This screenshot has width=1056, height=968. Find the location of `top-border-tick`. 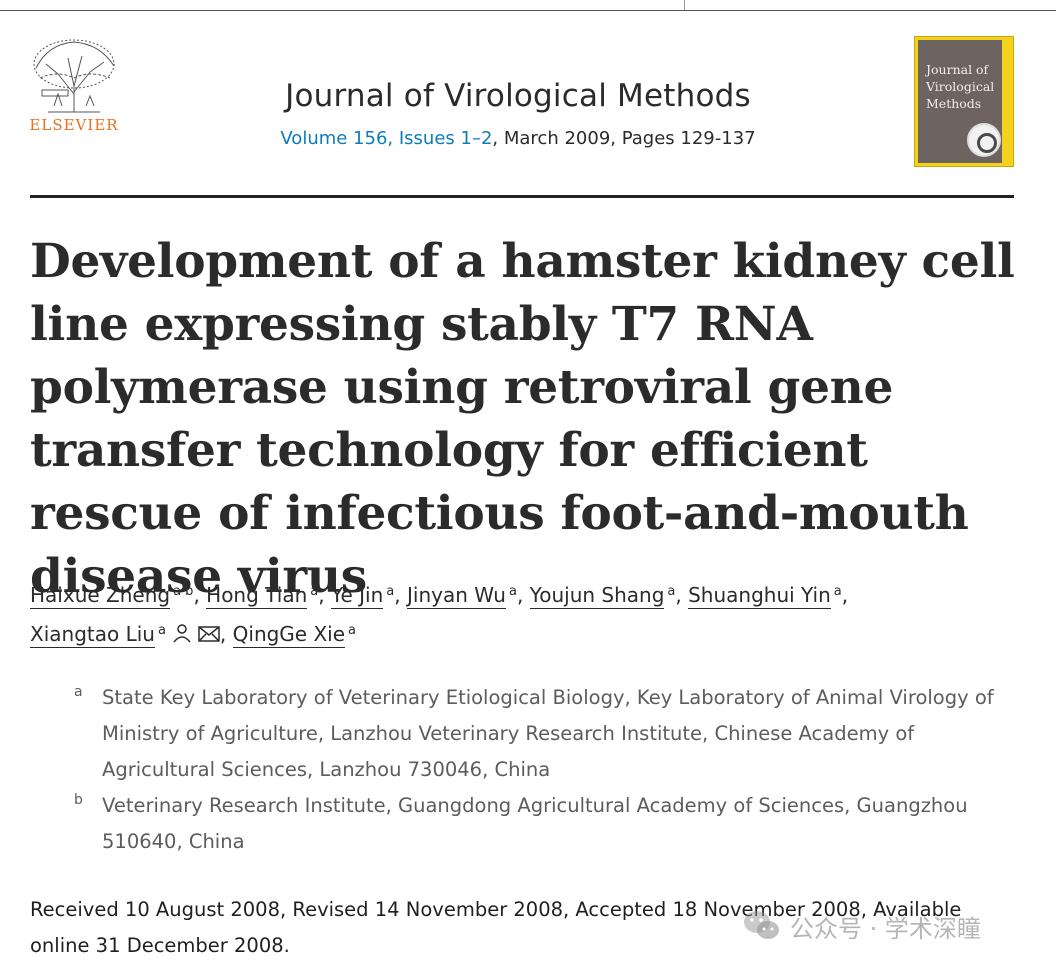

top-border-tick is located at coordinates (684, 5).